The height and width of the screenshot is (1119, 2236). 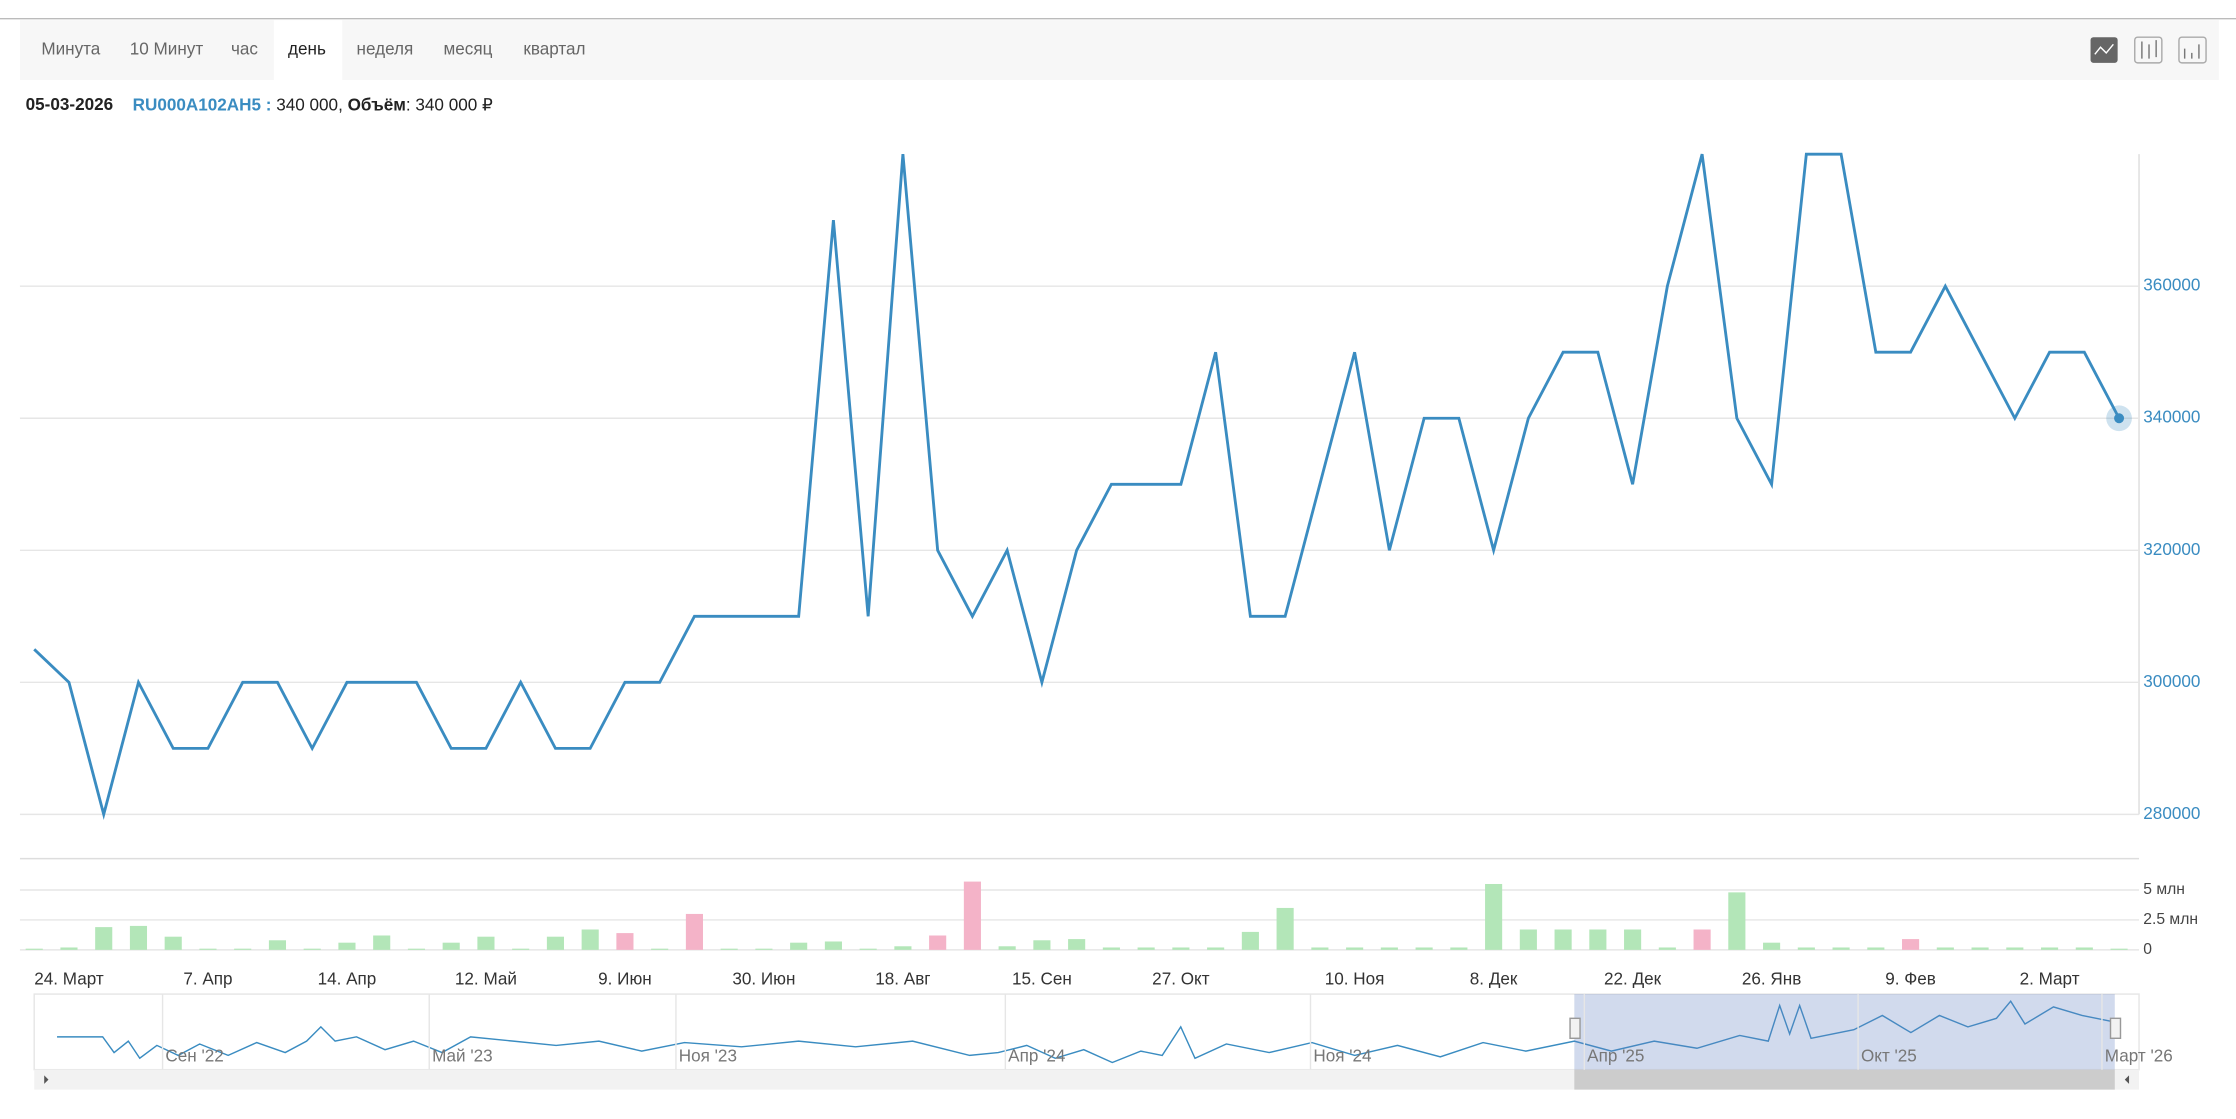 I want to click on active-tab-bg, so click(x=308, y=50).